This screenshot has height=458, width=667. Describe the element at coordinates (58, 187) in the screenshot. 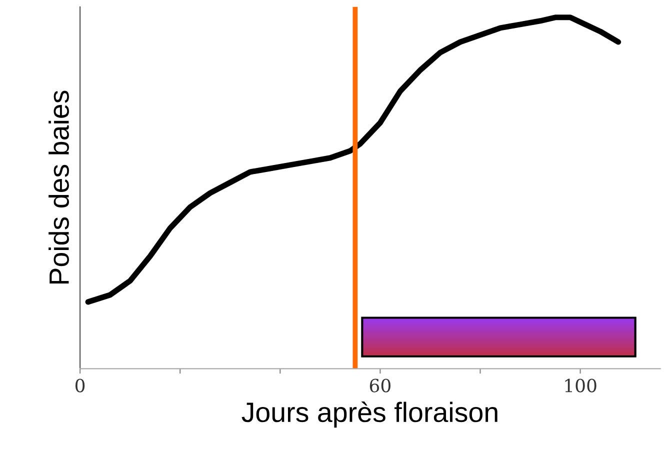

I see `y-axis-title: Poids des baies` at that location.